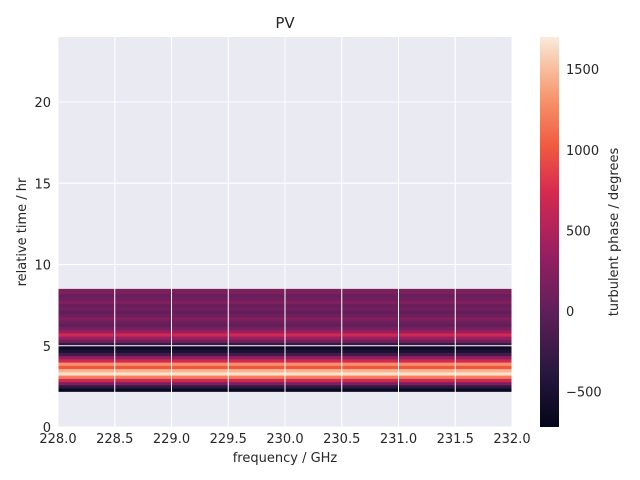 The image size is (640, 480). I want to click on colorbar-tick-label: 0, so click(570, 312).